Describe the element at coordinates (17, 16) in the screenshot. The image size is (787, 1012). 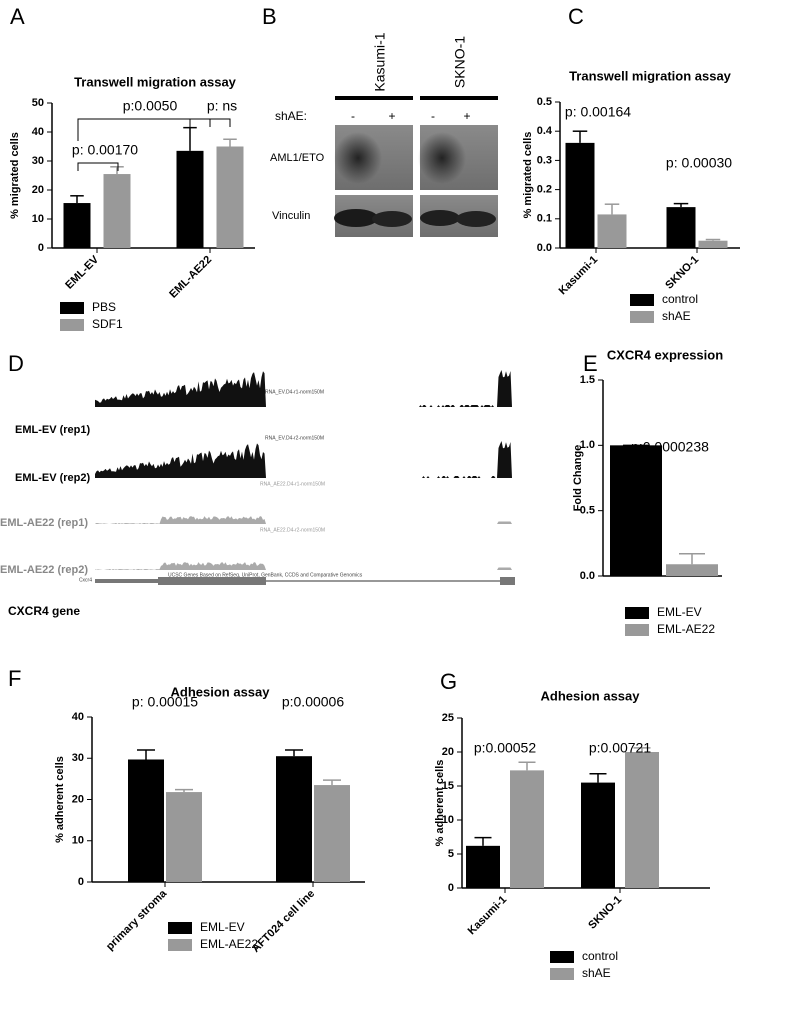
I see `panel-letter: A` at that location.